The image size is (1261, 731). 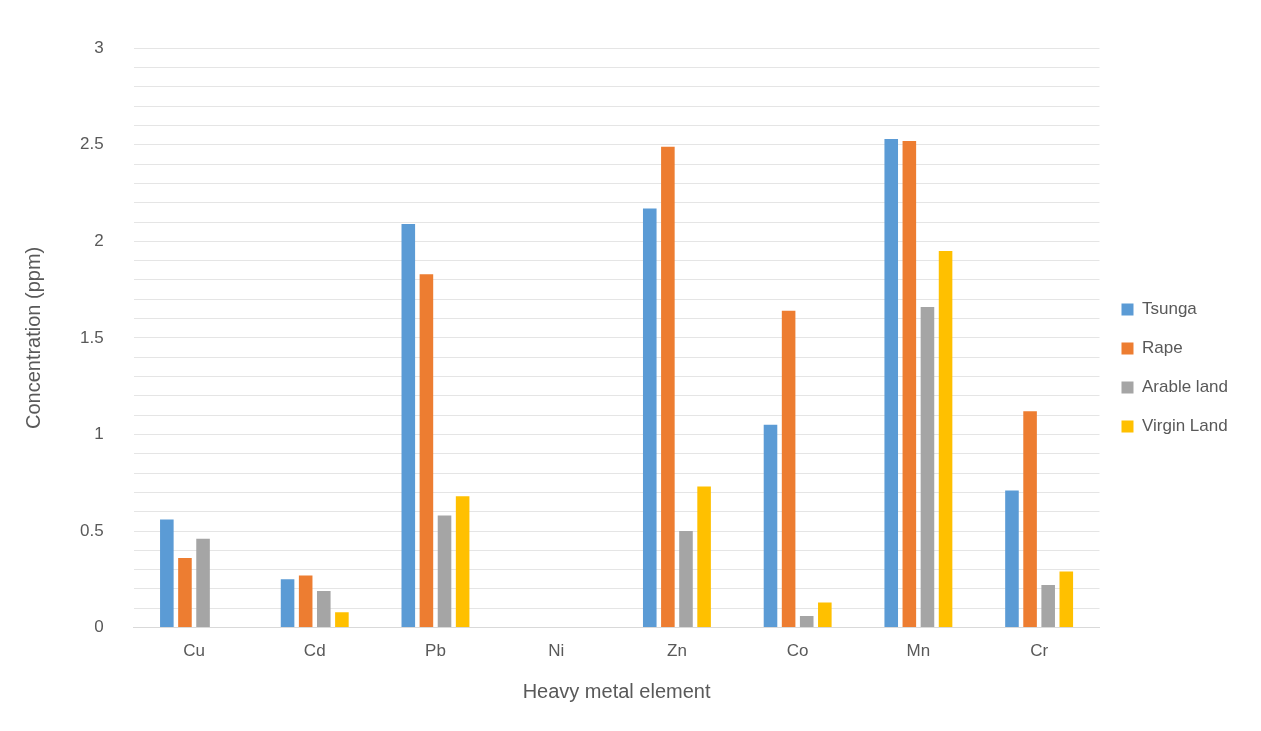 I want to click on legend-label: Virgin Land, so click(x=1185, y=426).